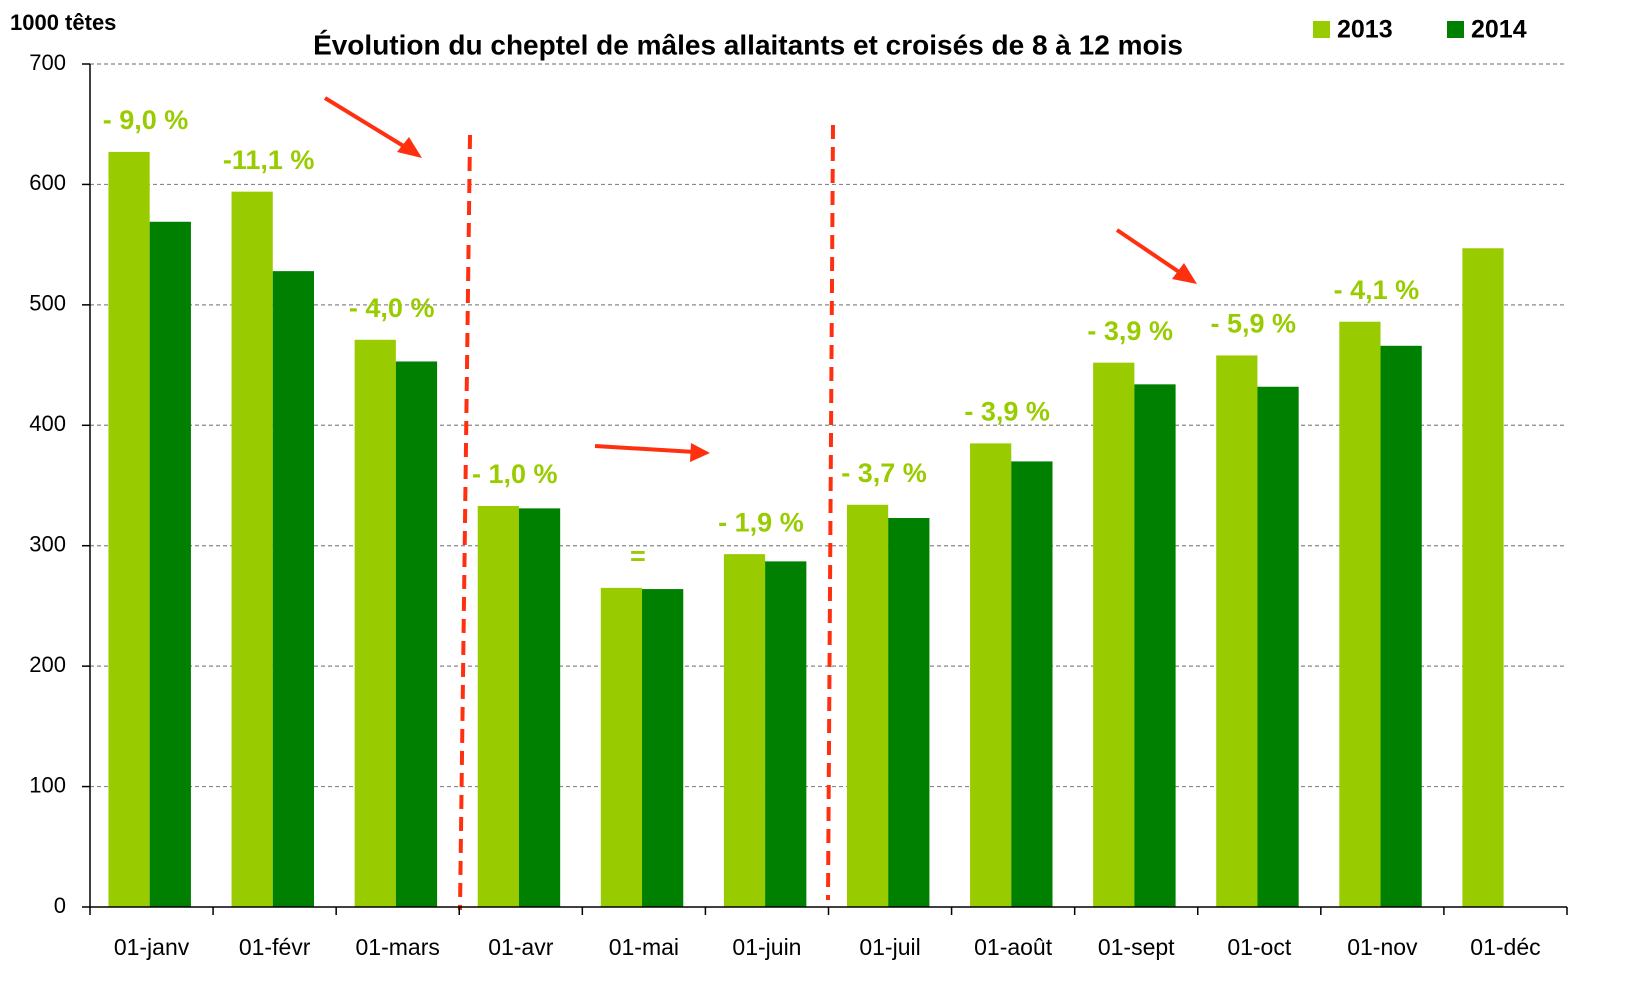 The width and height of the screenshot is (1627, 999). I want to click on x-tick-label: 01-avr, so click(521, 947).